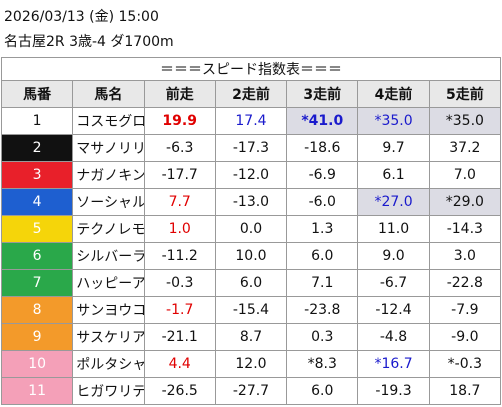  I want to click on column-header: 前走, so click(179, 94).